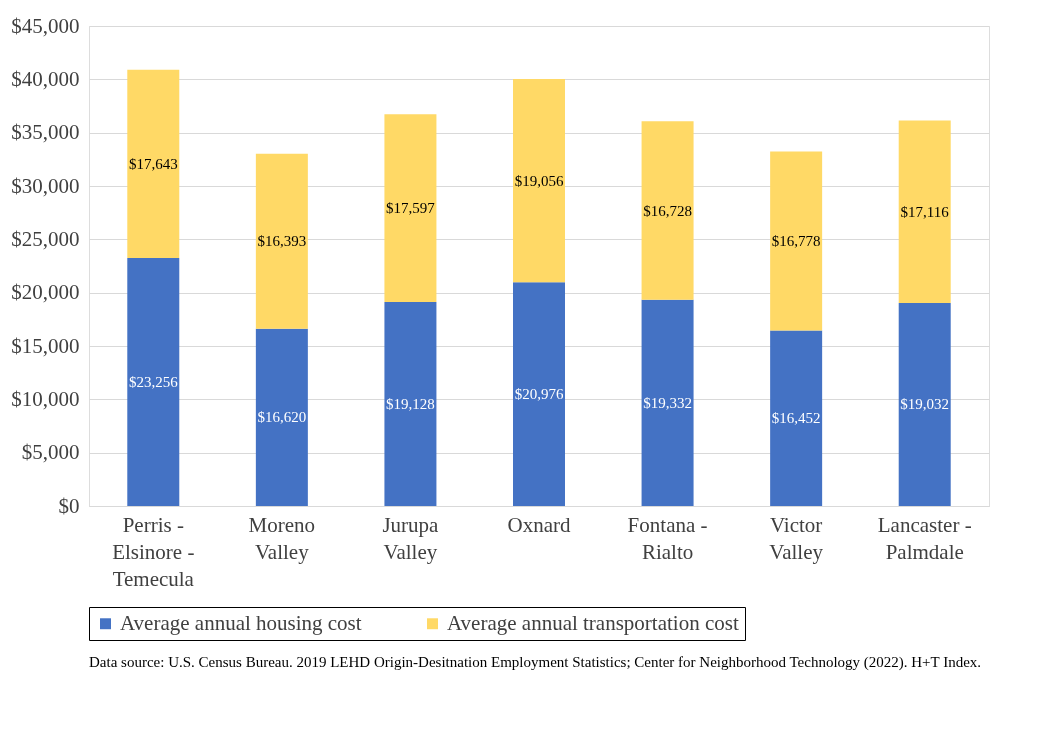 Image resolution: width=1051 pixels, height=734 pixels. I want to click on text: $20,976, so click(539, 394).